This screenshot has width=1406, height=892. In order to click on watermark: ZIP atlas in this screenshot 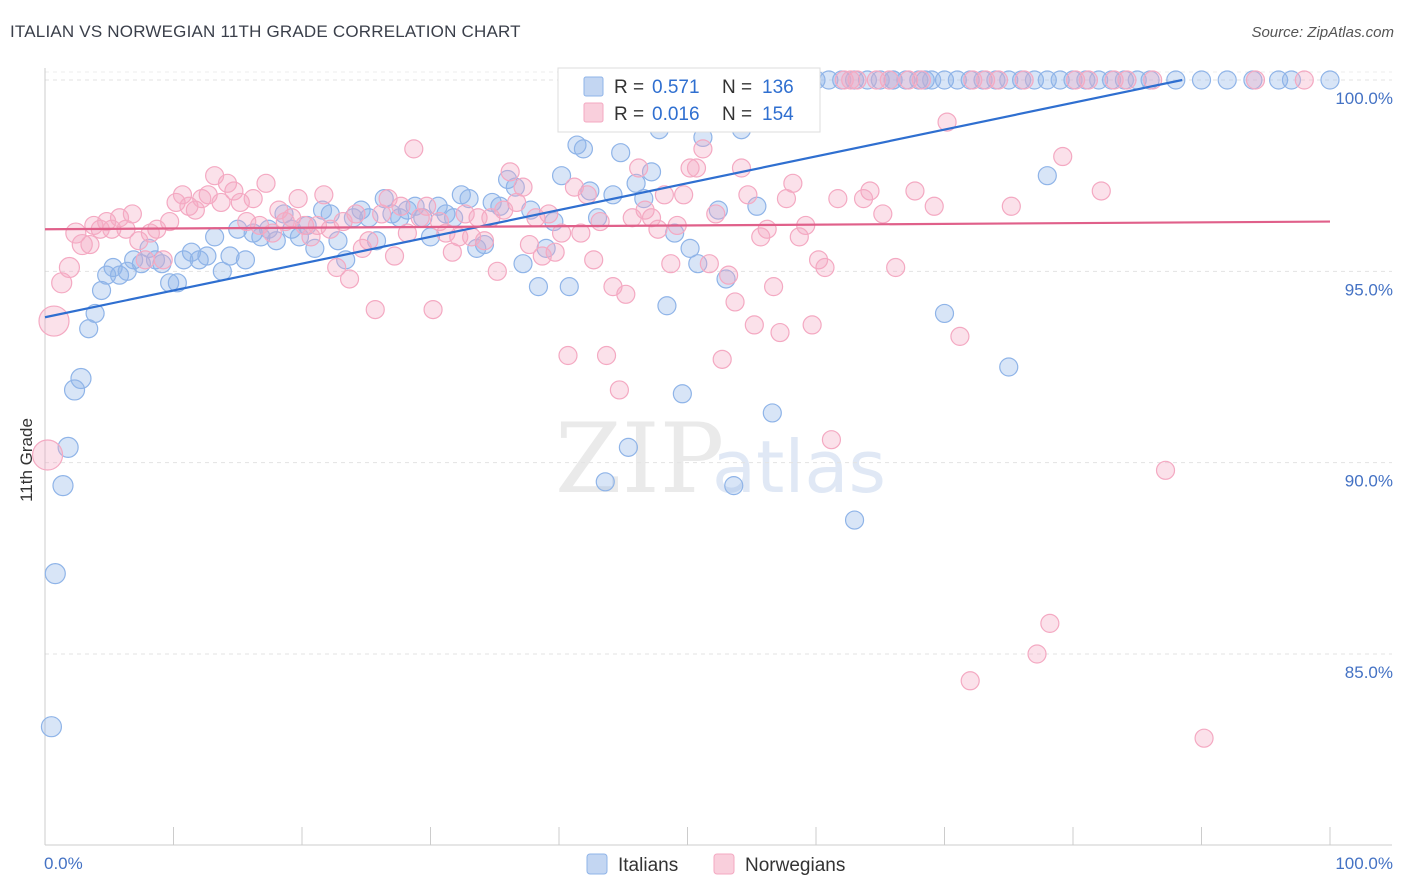, I will do `click(720, 459)`.